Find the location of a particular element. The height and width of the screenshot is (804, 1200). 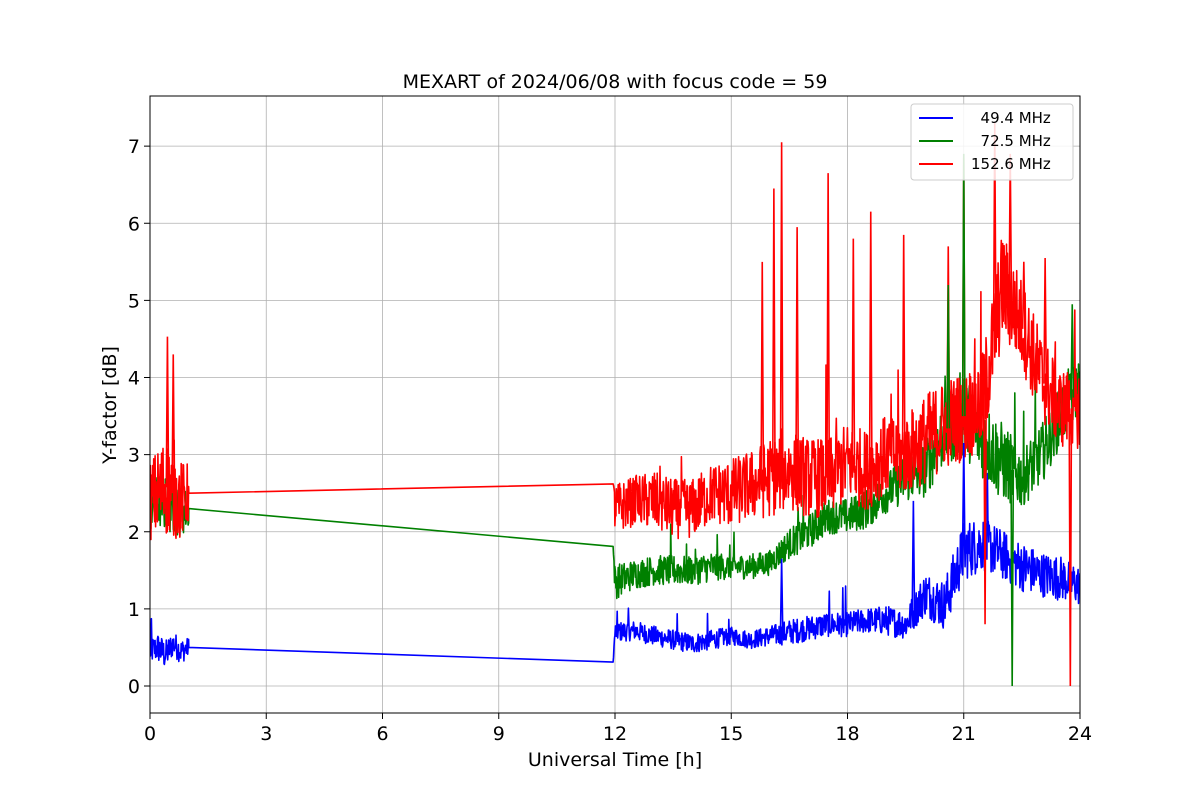

legend-box is located at coordinates (992, 142).